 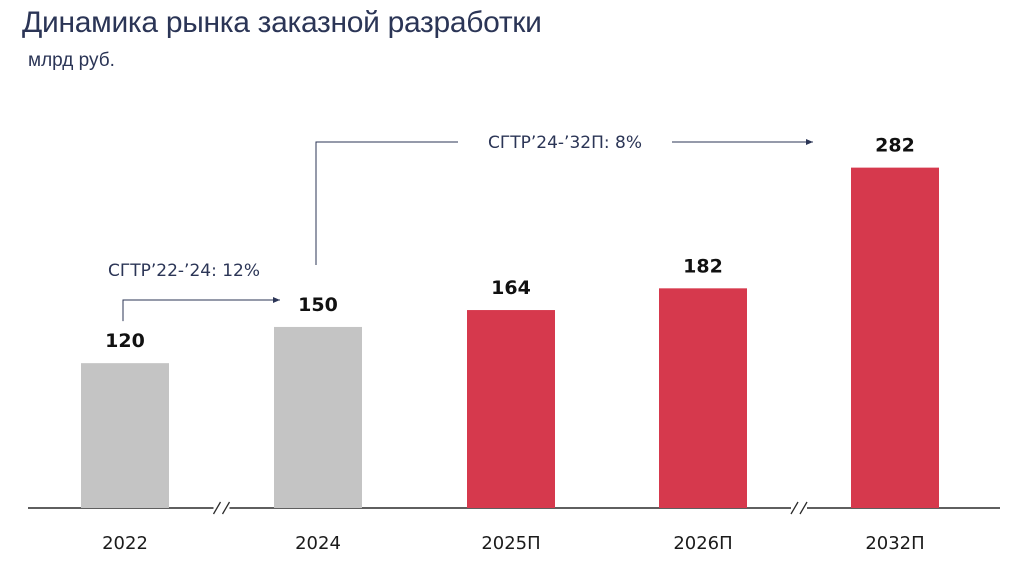 I want to click on value-label-2032П: 282, so click(x=895, y=146).